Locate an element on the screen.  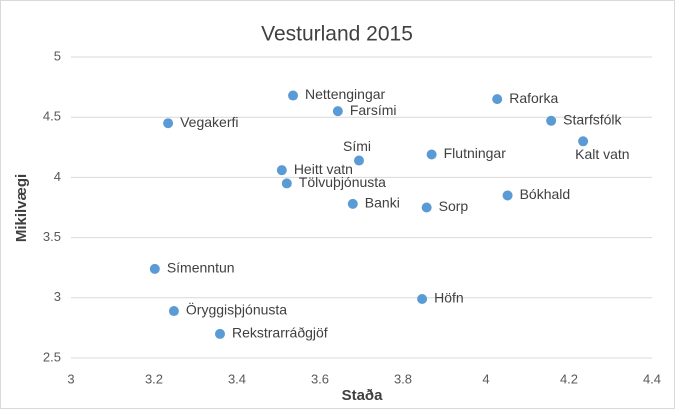
chart-title: Vesturland 2015 is located at coordinates (337, 34).